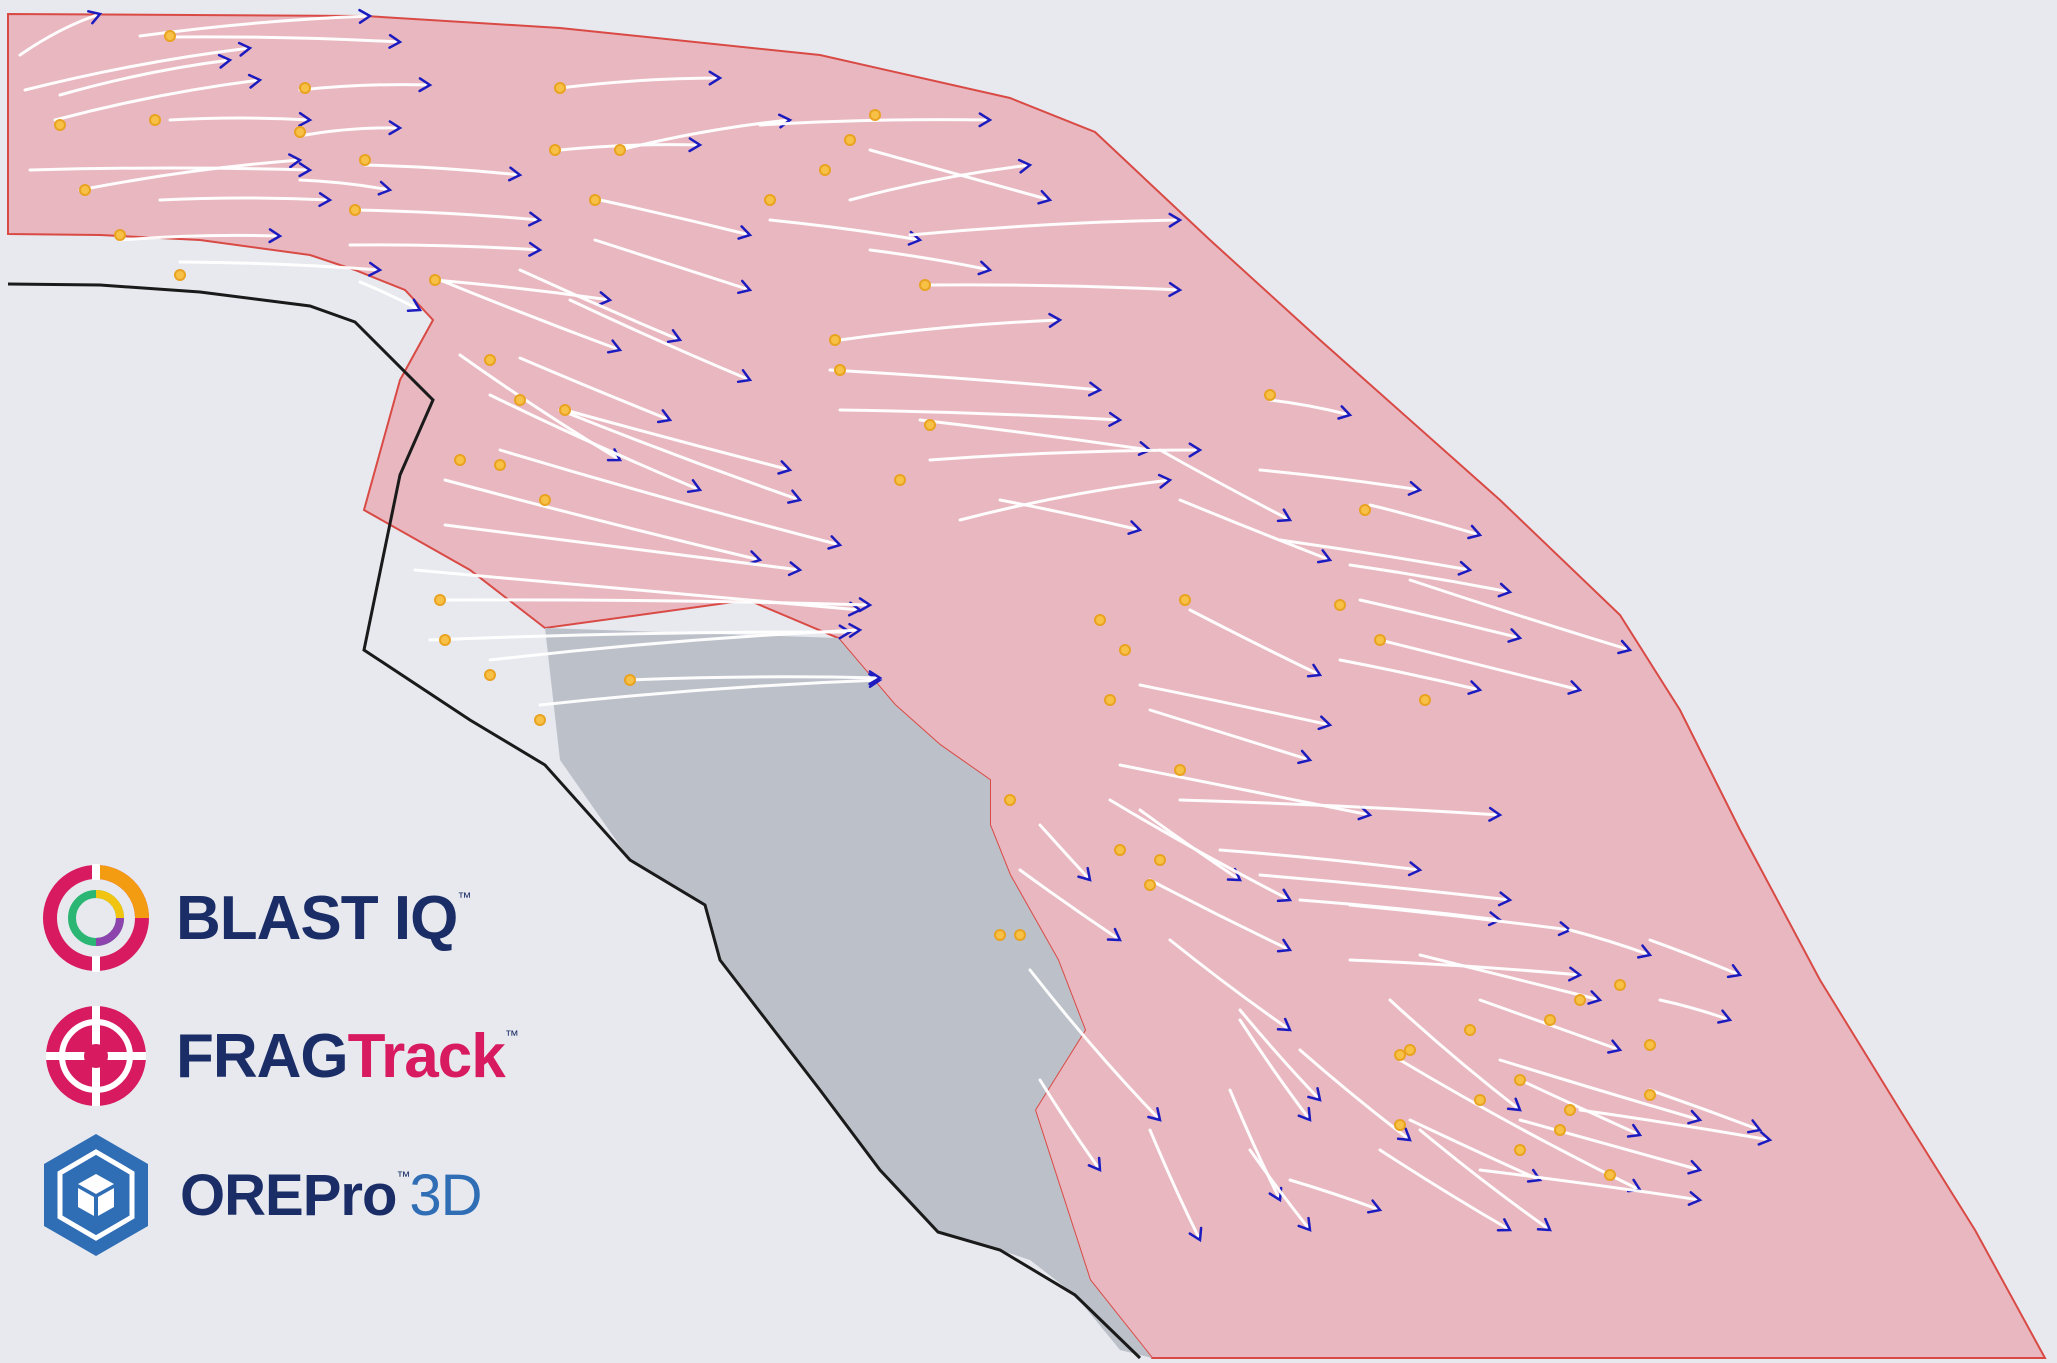 This screenshot has width=2057, height=1363. I want to click on fragtrack-wordmark: FRAGTrack™, so click(347, 1056).